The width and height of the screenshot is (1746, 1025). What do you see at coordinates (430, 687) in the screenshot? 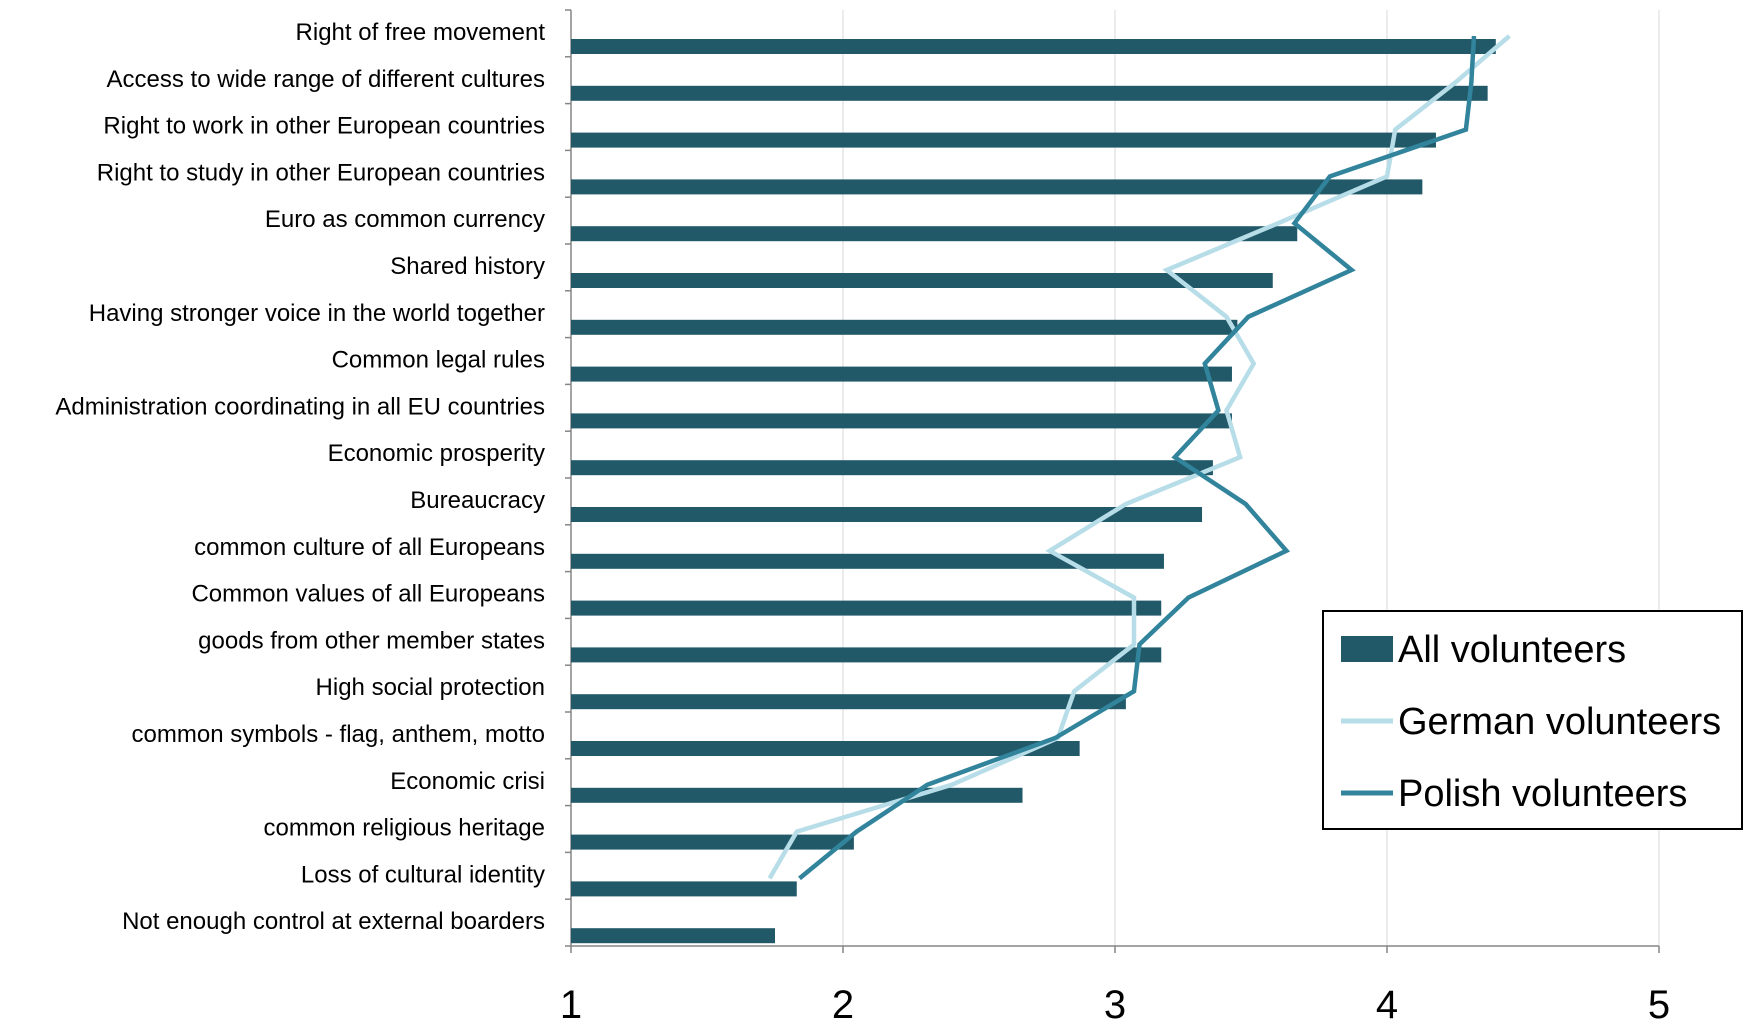
I see `category-label: High social protection` at bounding box center [430, 687].